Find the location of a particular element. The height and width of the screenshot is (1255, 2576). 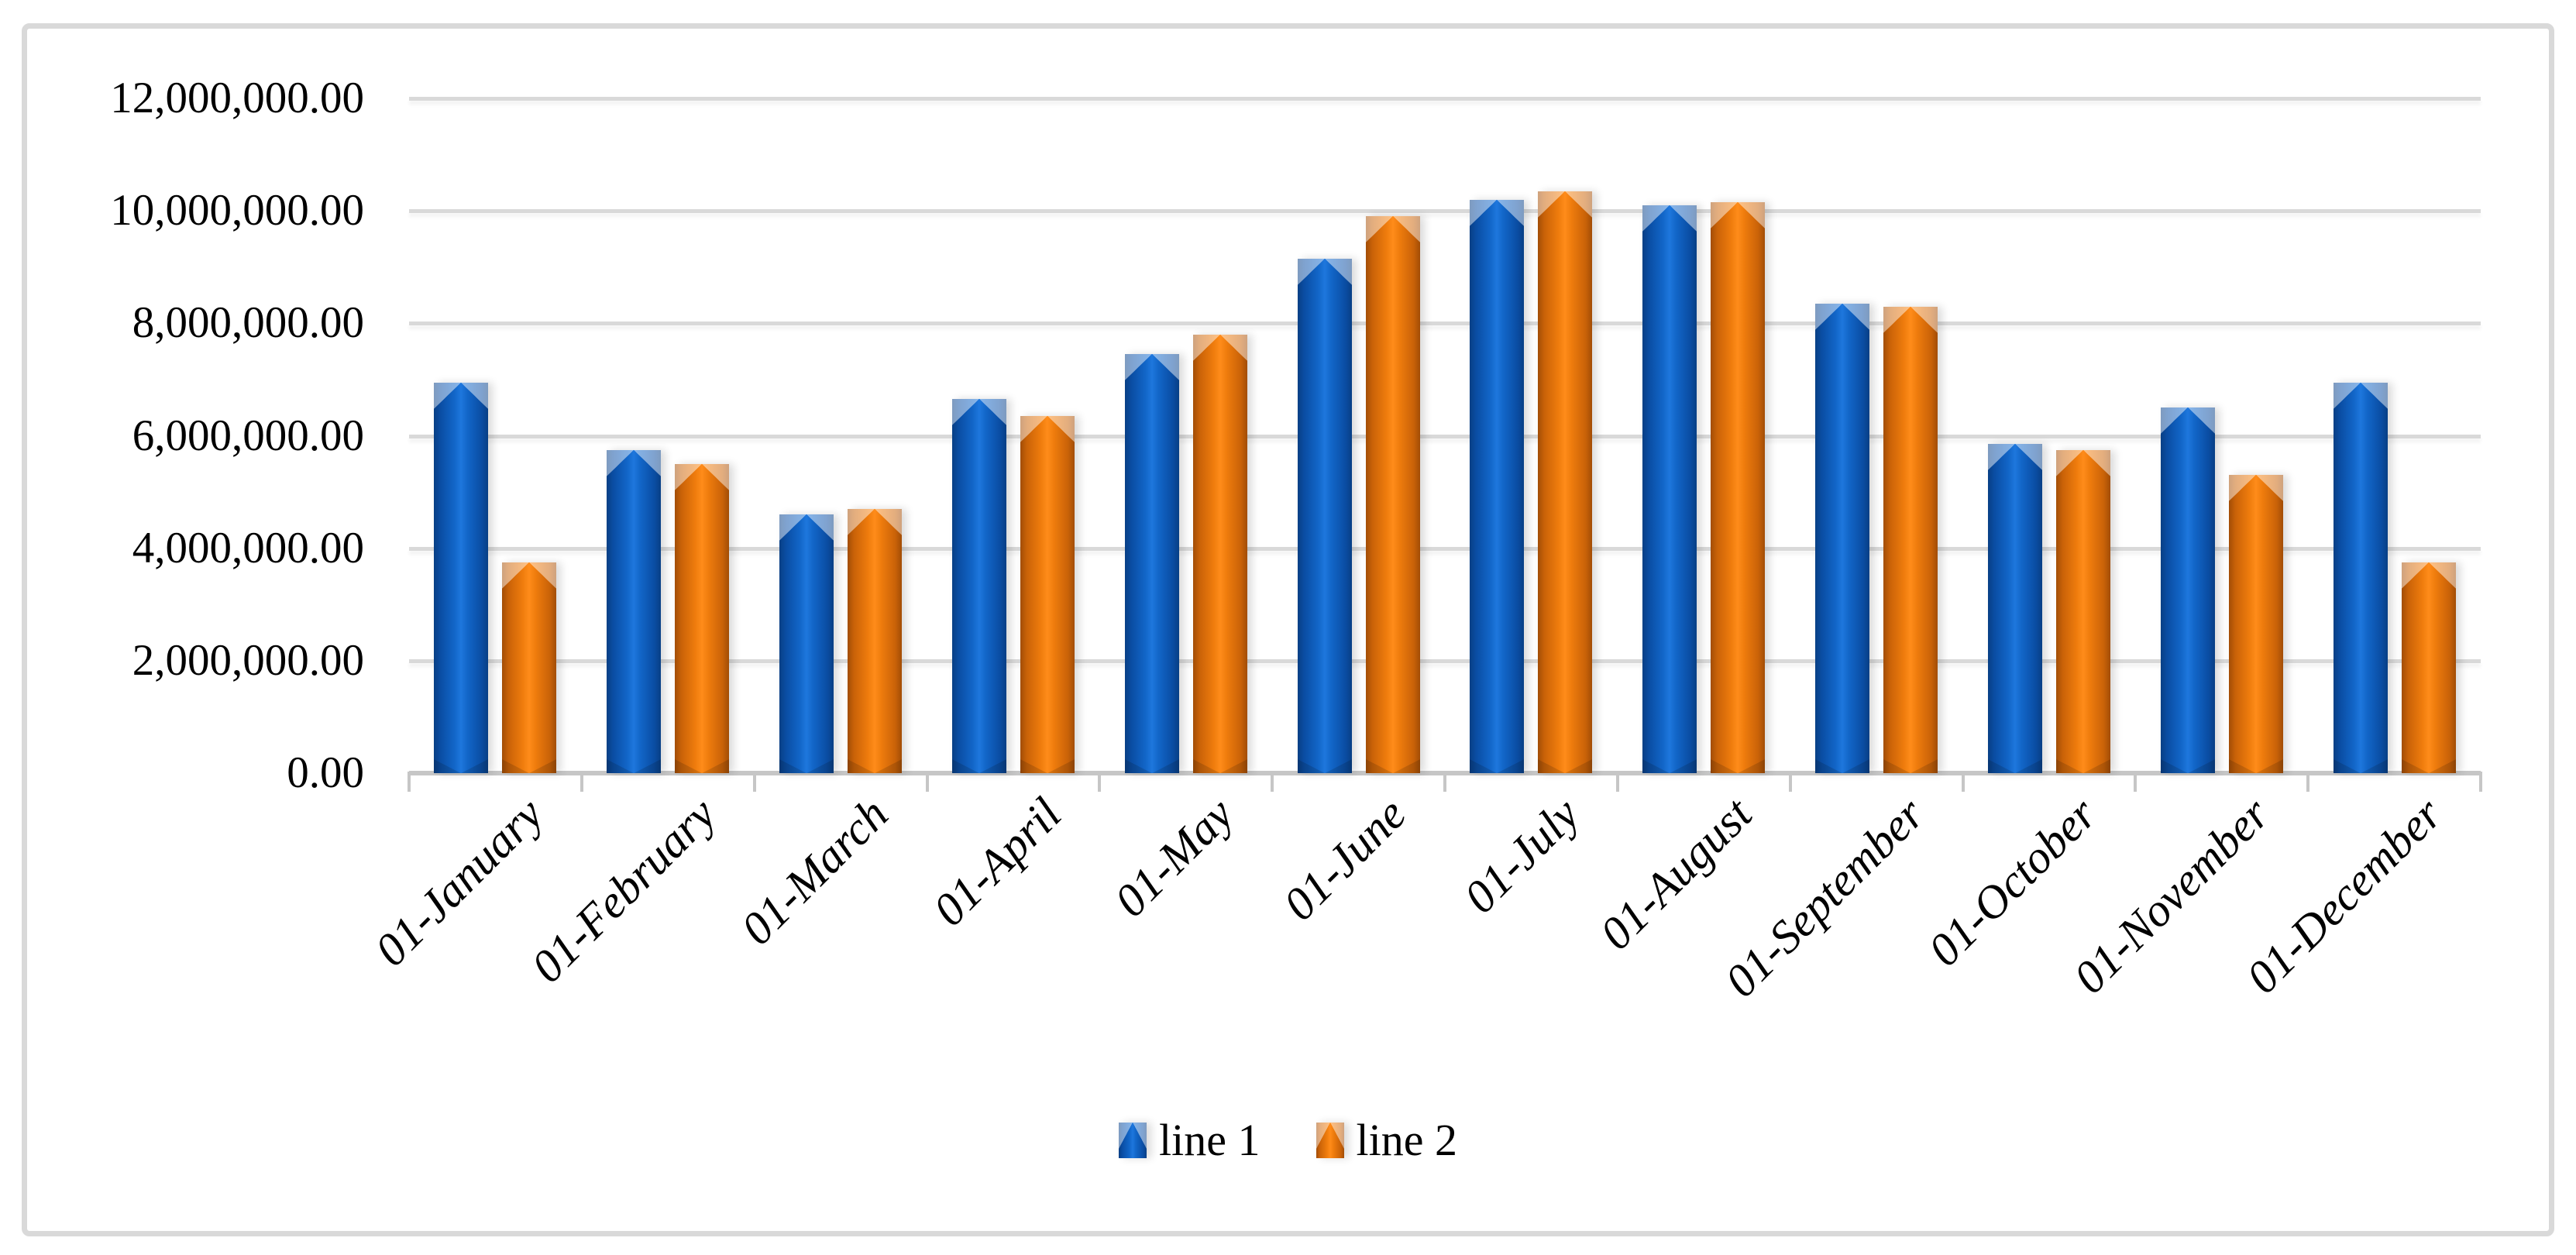

y-axis-tick-label: 10,000,000.00 is located at coordinates (237, 211).